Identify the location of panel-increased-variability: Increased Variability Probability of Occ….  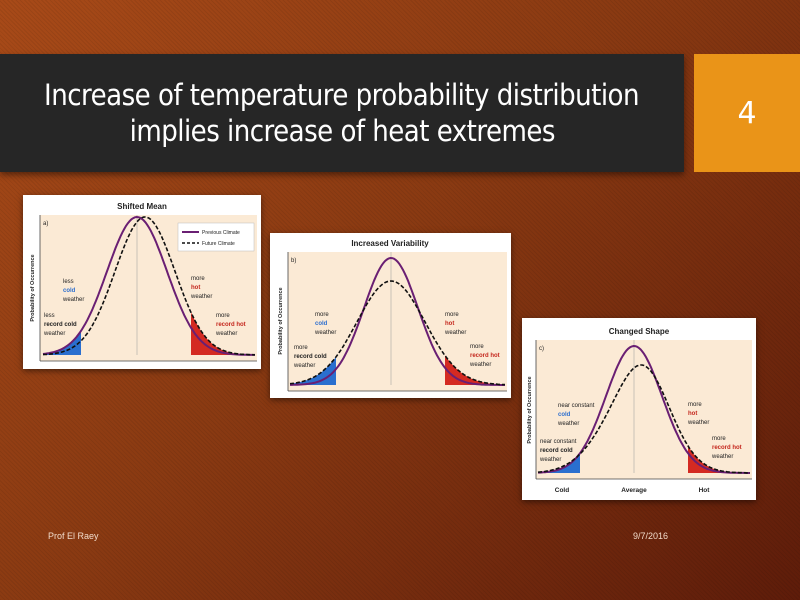
(390, 315).